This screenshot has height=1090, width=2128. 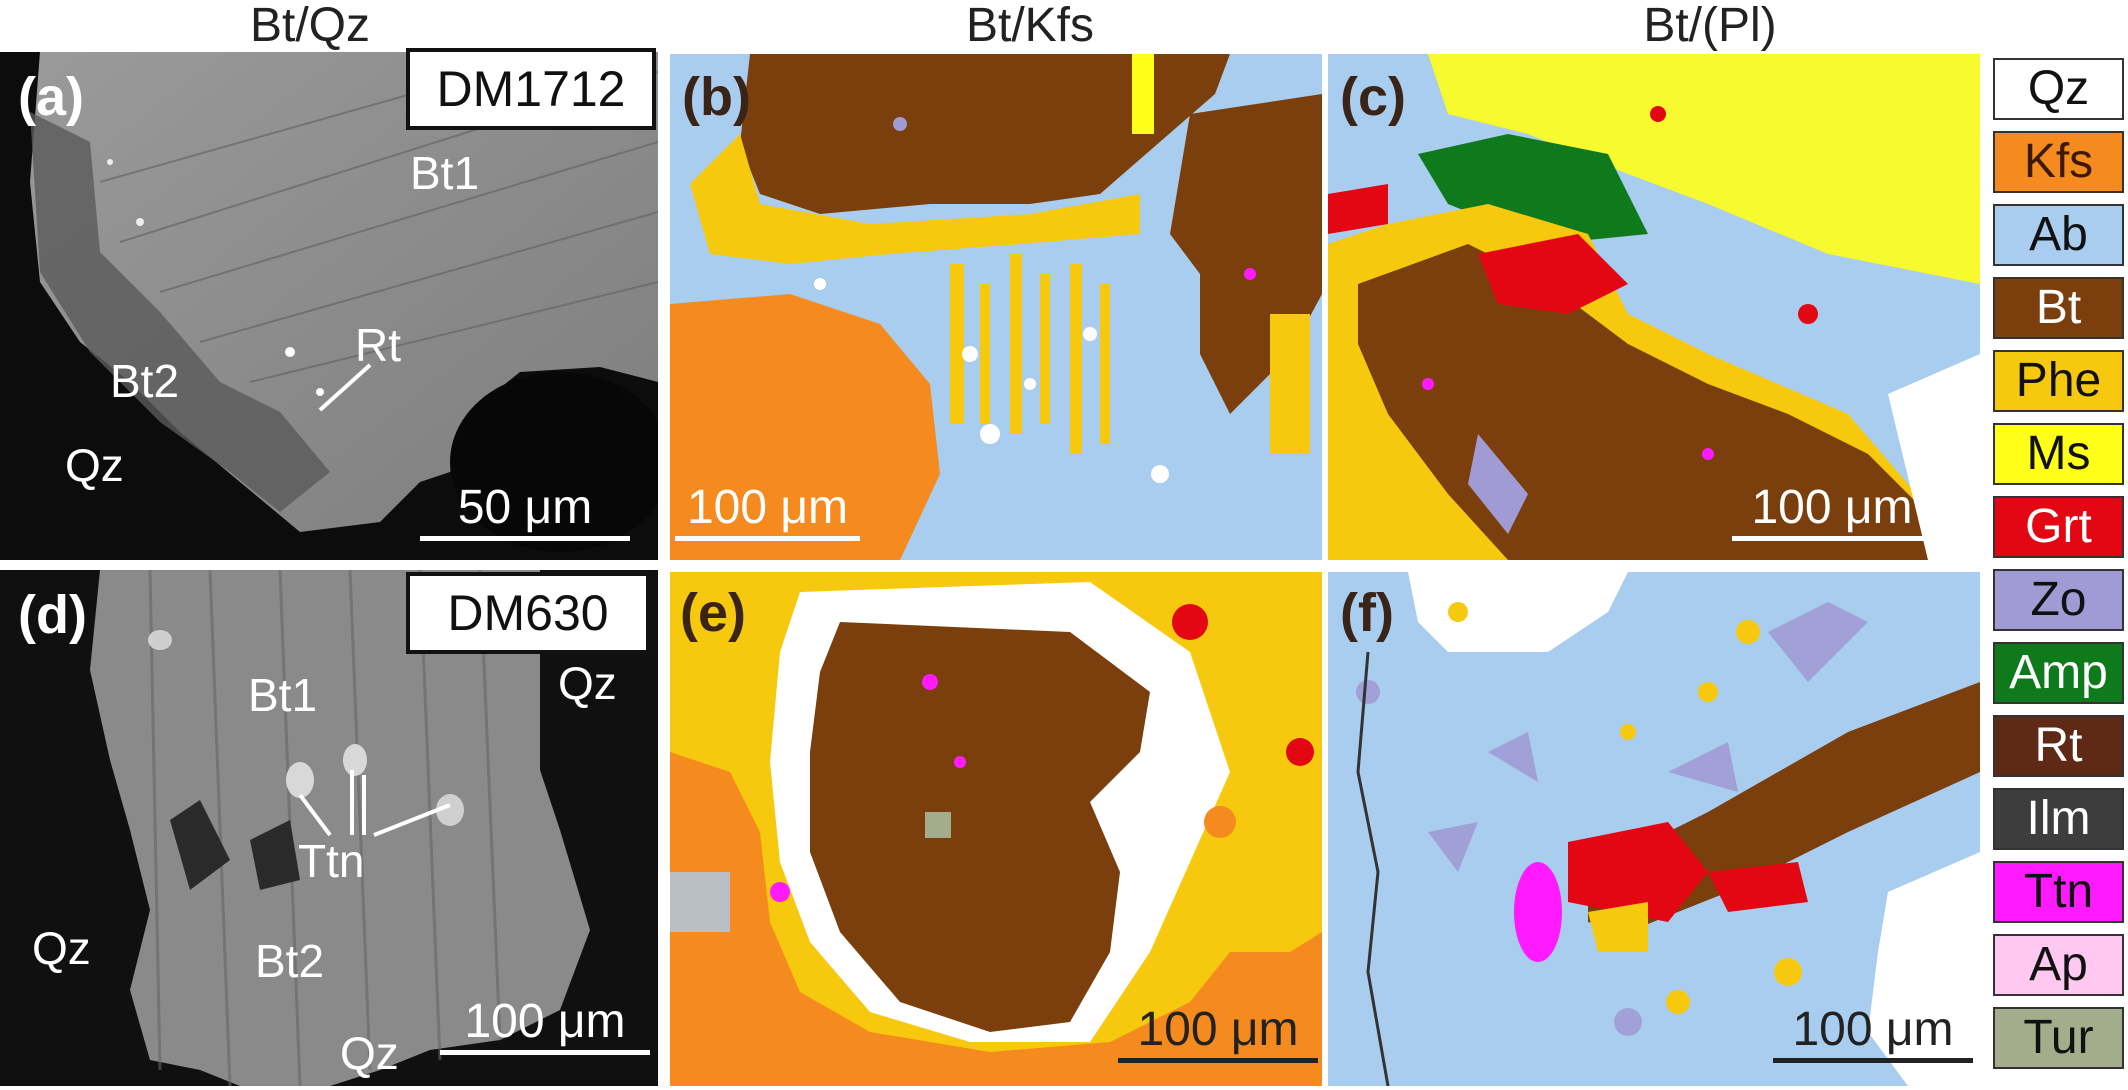 What do you see at coordinates (1873, 1060) in the screenshot?
I see `panel-f-scale-line` at bounding box center [1873, 1060].